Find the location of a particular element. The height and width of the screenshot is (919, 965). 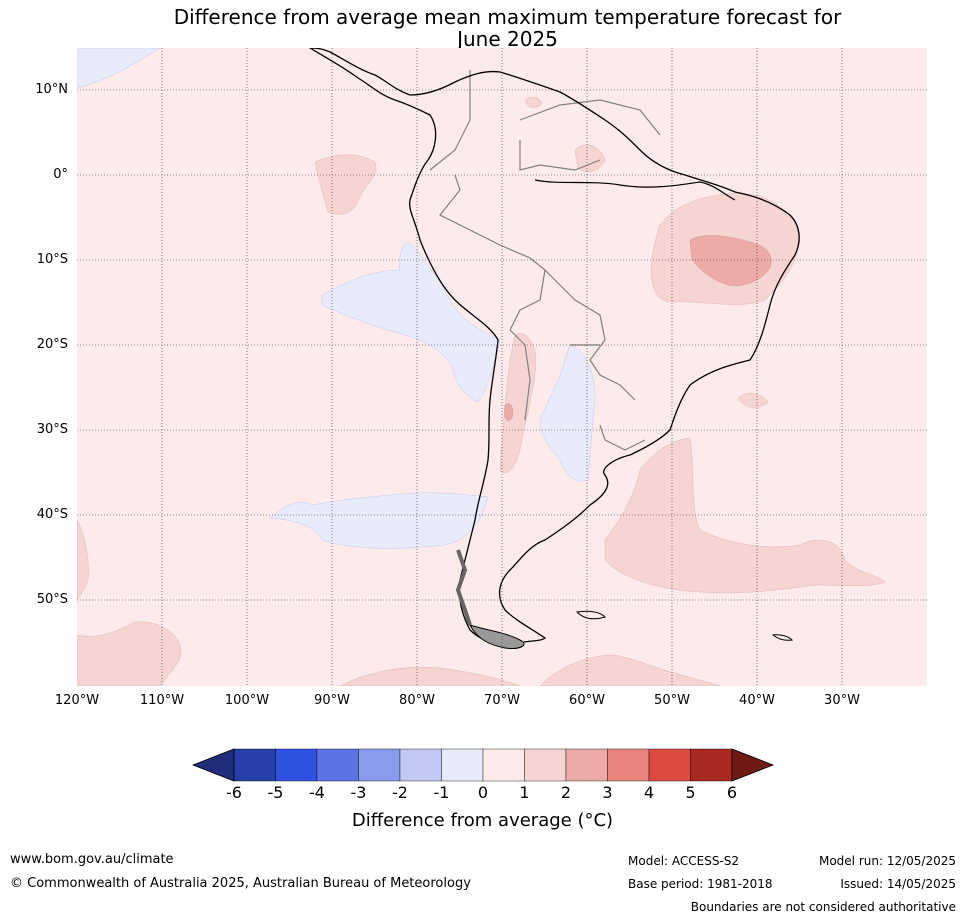

lon-label-90w: 90°W is located at coordinates (332, 700).